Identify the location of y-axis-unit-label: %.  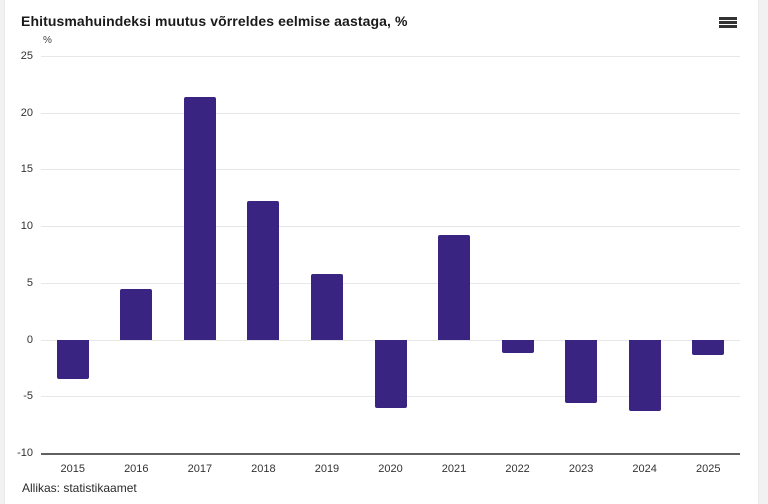
(47, 40).